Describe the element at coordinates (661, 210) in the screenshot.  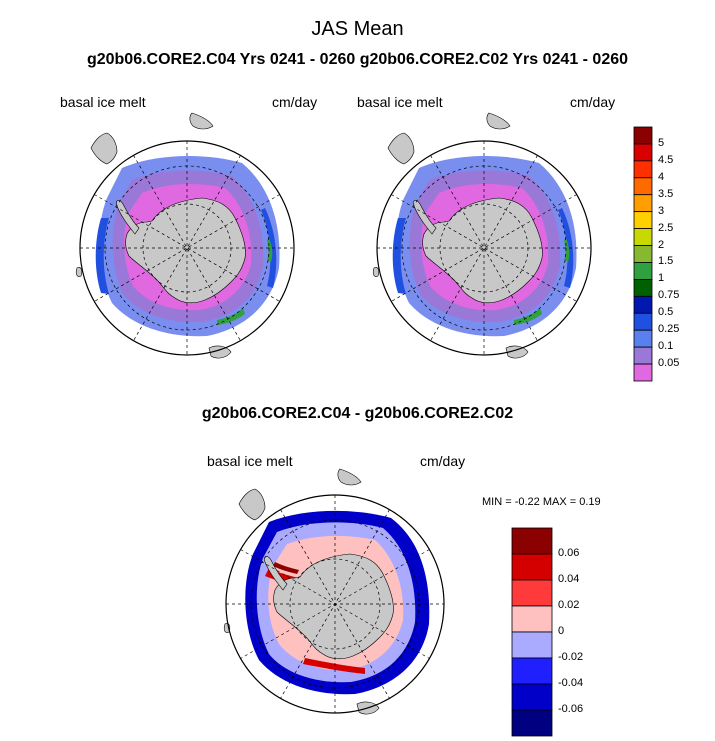
I see `colorbar-tick-label: 3` at that location.